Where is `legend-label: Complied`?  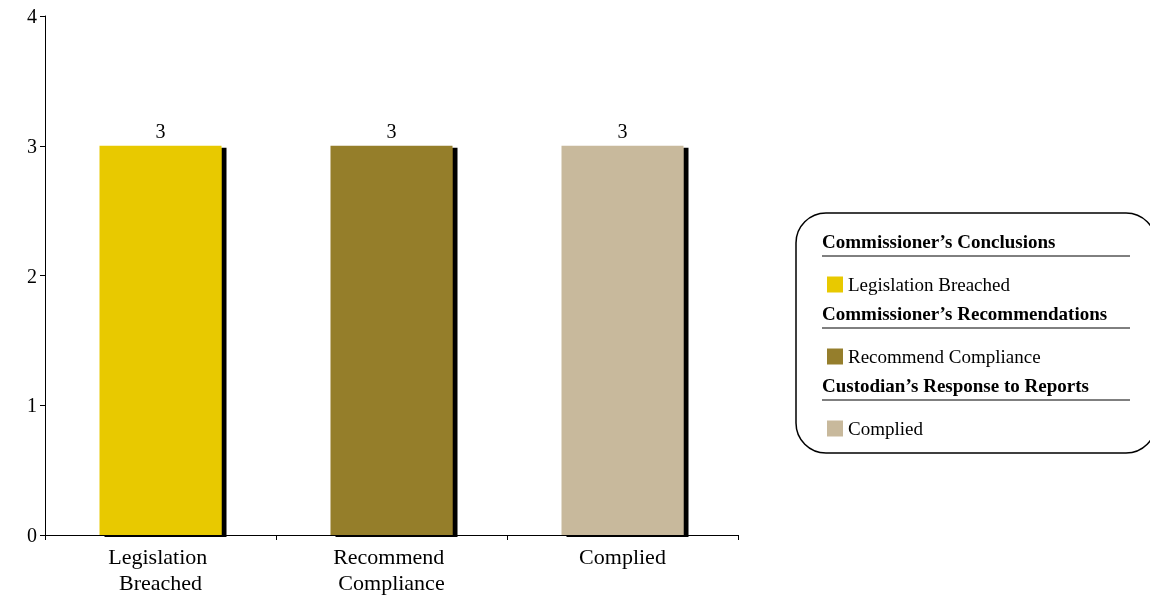
legend-label: Complied is located at coordinates (886, 428).